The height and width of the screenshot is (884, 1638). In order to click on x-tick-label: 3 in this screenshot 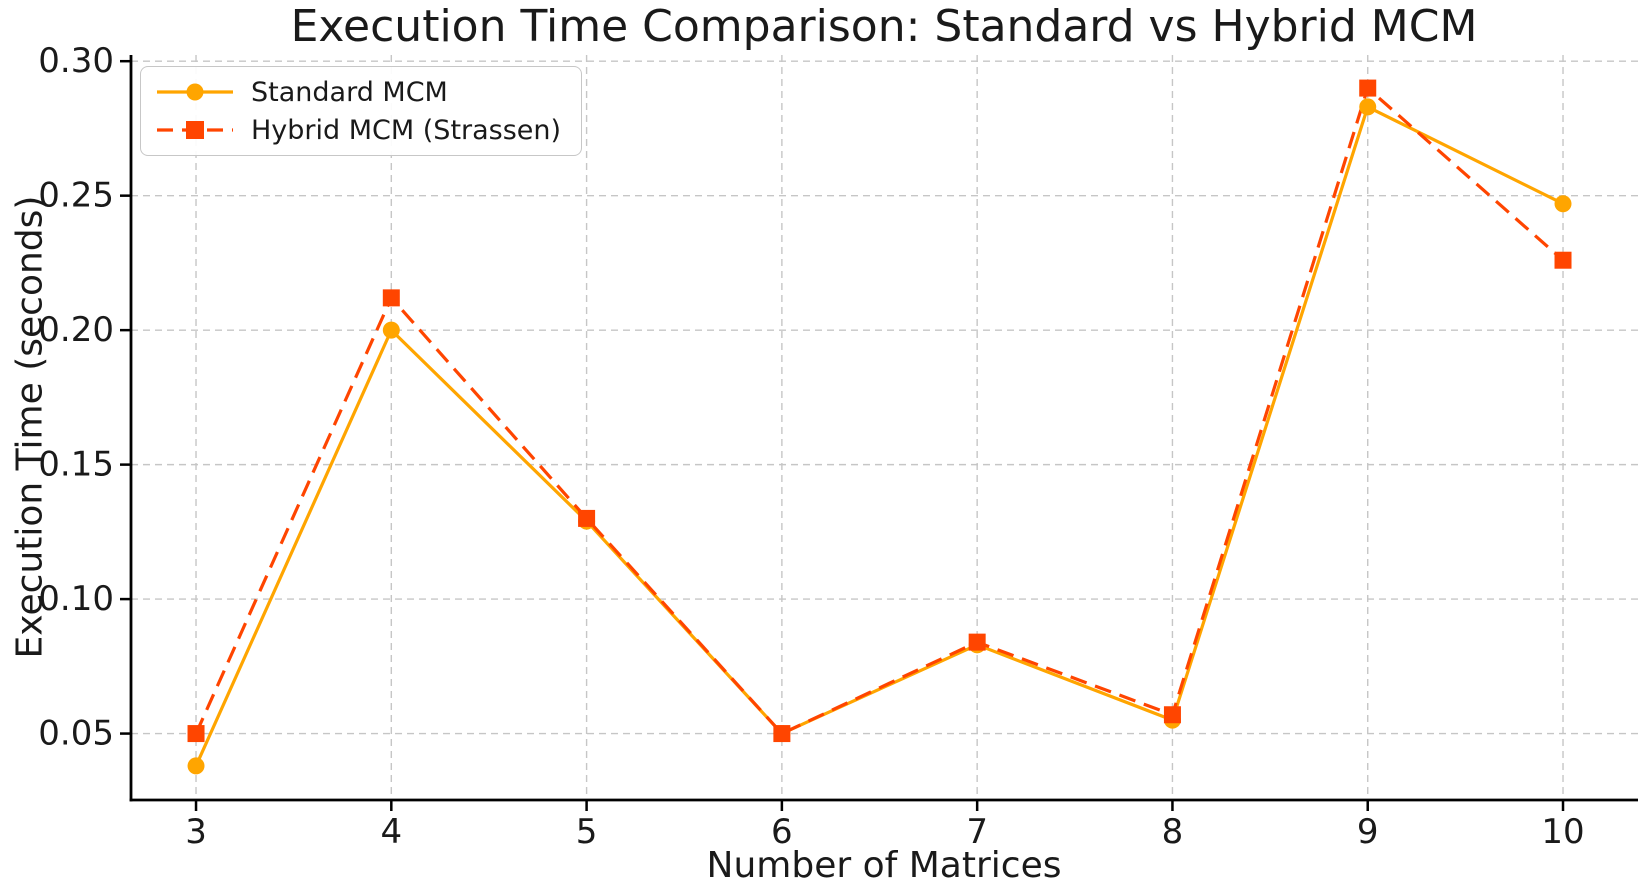, I will do `click(196, 832)`.